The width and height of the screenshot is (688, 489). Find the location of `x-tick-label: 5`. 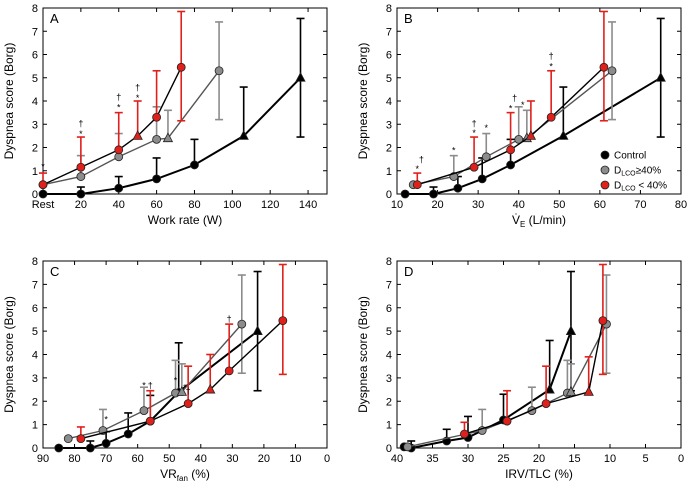

x-tick-label: 5 is located at coordinates (645, 459).